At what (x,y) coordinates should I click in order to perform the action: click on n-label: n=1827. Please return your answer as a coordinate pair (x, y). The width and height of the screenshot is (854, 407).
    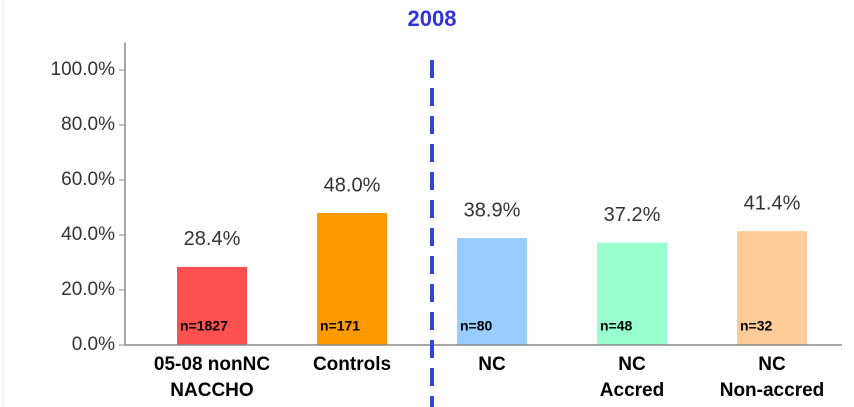
    Looking at the image, I should click on (204, 326).